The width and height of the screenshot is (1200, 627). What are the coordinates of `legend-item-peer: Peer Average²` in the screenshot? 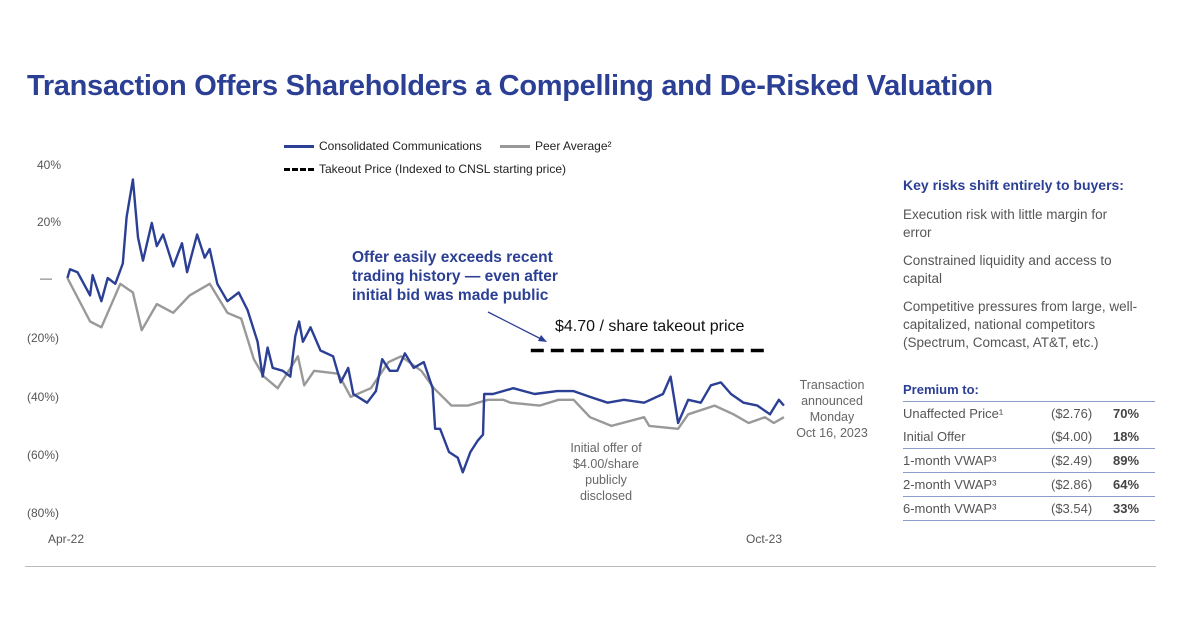 It's located at (556, 146).